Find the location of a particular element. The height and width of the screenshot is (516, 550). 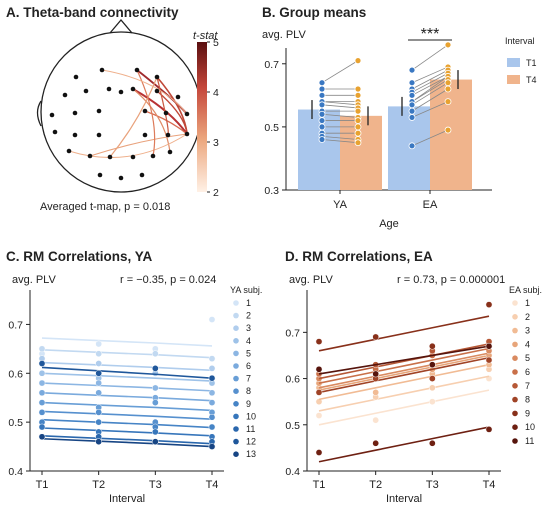

left-ear is located at coordinates (39, 113).